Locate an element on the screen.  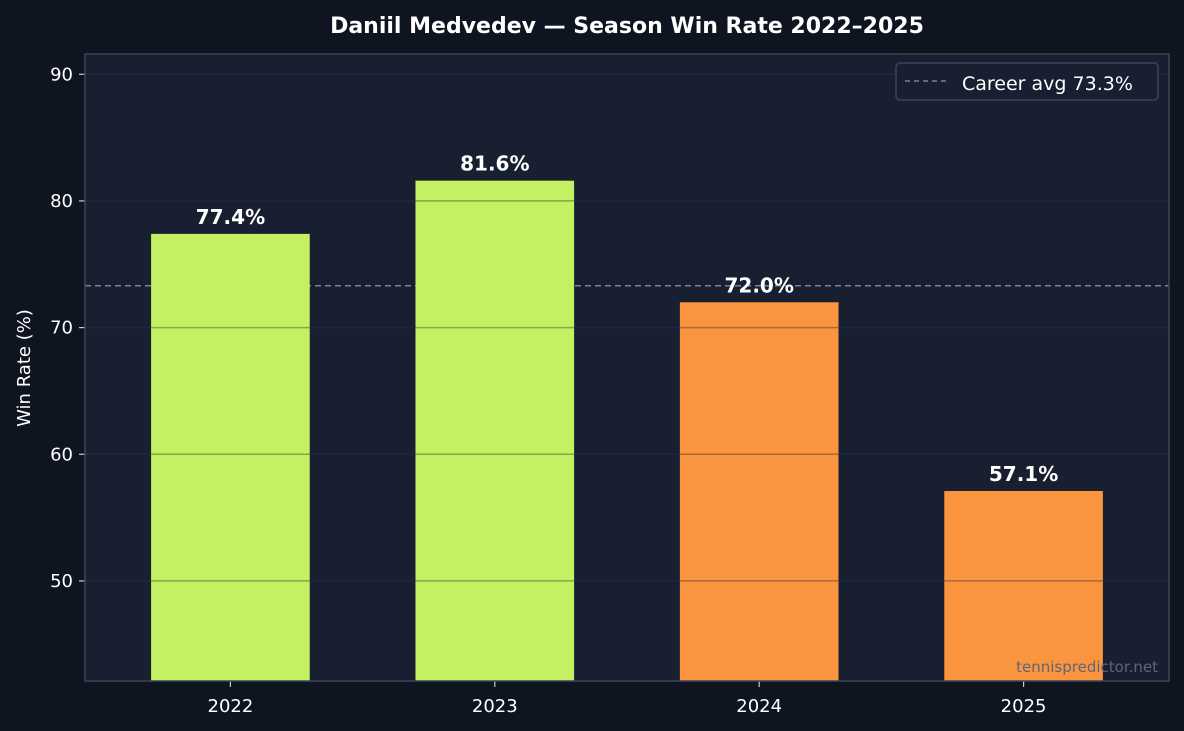
x-tick-label-2023: 2023 is located at coordinates (495, 706).